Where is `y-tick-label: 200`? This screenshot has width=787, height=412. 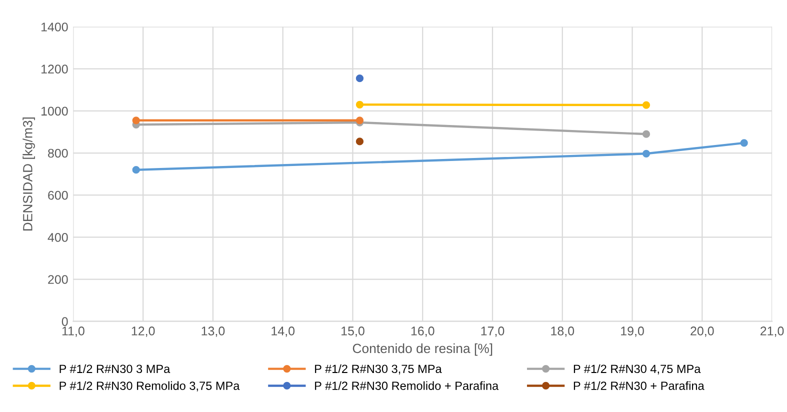 y-tick-label: 200 is located at coordinates (58, 279).